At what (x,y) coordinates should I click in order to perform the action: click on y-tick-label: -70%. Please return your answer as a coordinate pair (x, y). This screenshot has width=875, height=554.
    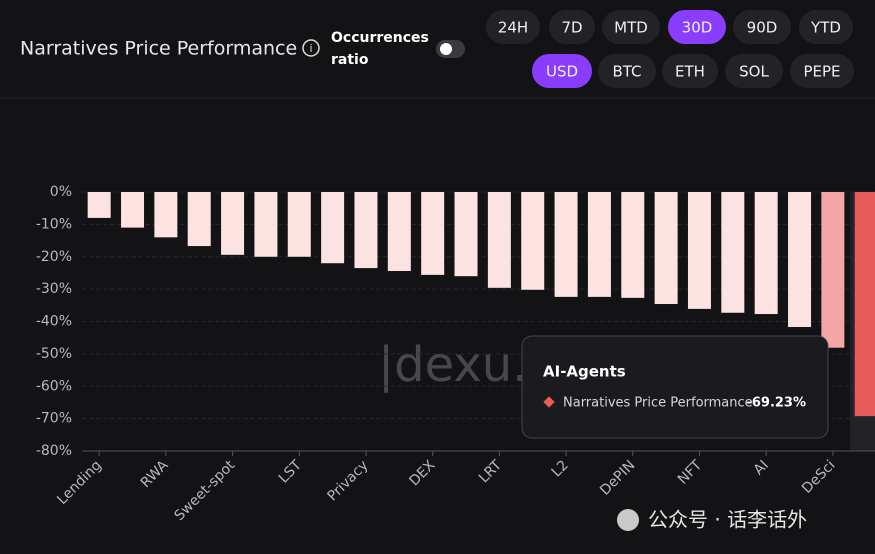
    Looking at the image, I should click on (54, 419).